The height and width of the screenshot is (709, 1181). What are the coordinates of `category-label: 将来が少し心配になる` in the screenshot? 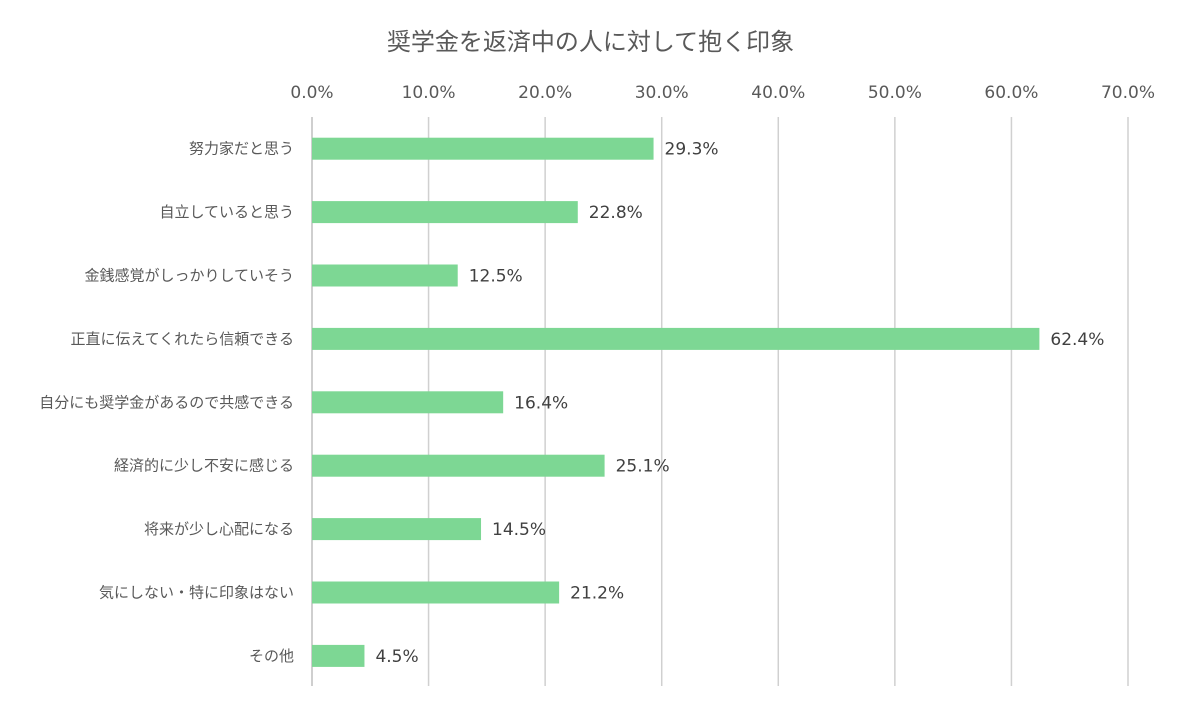 It's located at (219, 529).